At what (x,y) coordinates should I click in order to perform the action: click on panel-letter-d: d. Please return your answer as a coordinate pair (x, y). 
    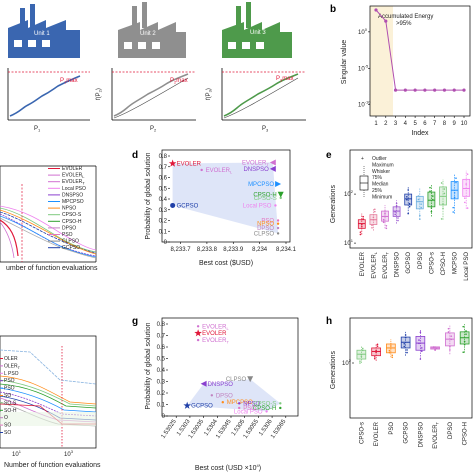
    Looking at the image, I should click on (135, 155).